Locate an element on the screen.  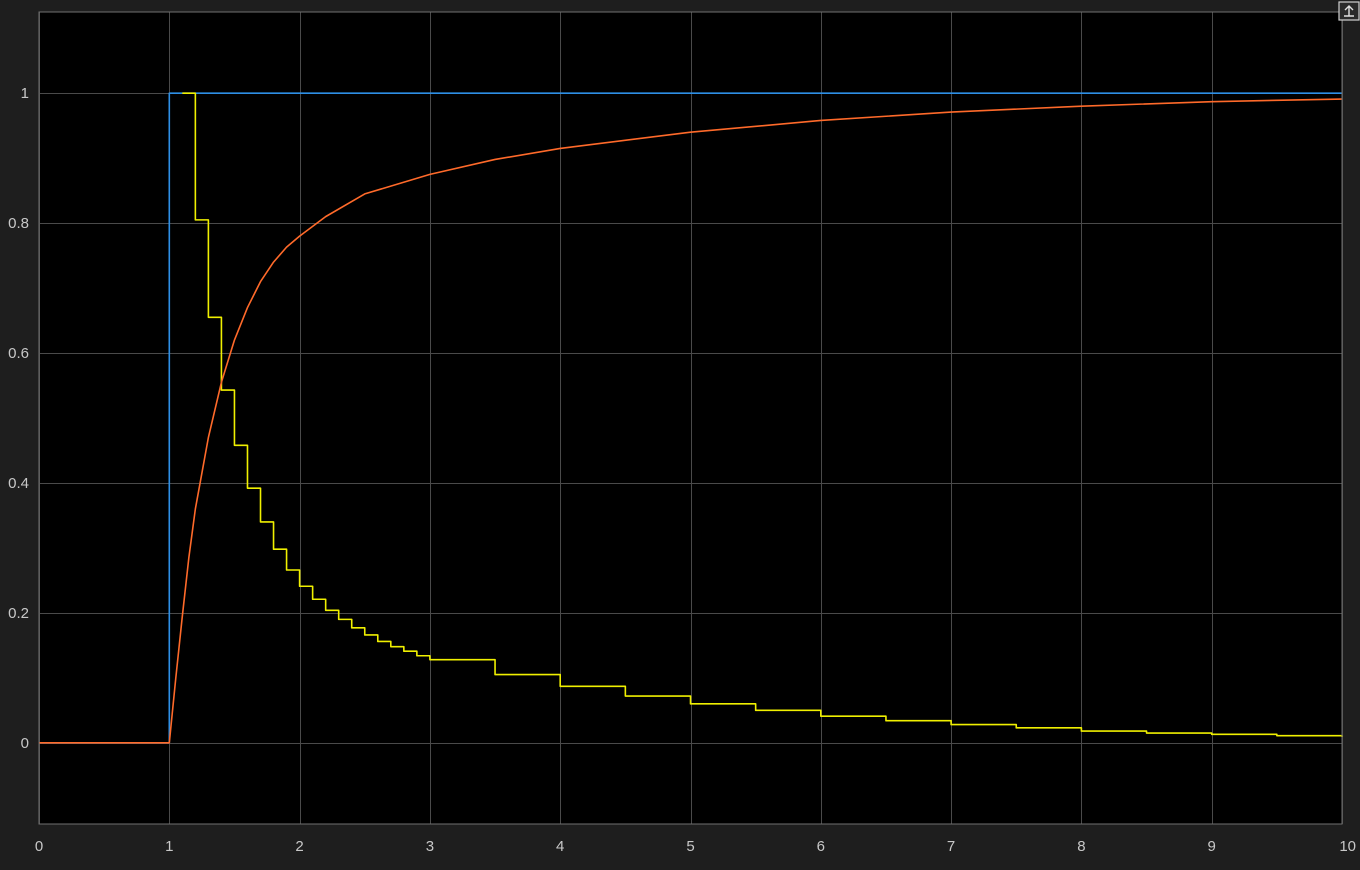
y-tick-label: 0.2 is located at coordinates (18, 613).